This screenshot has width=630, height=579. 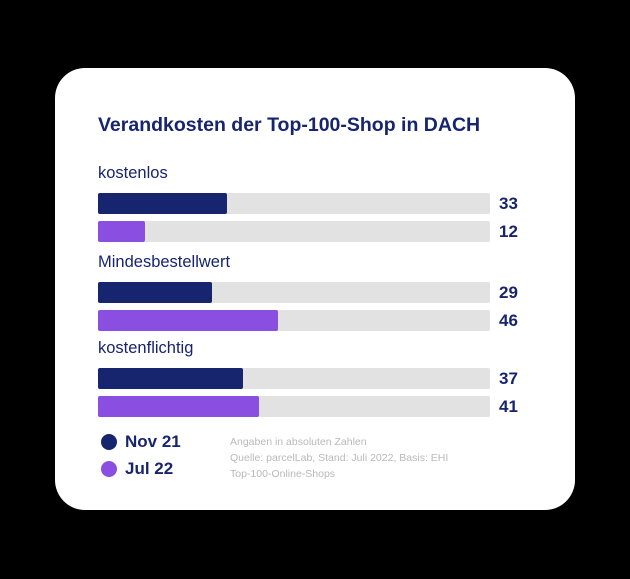 I want to click on category-label: Mindesbestellwert, so click(x=164, y=262).